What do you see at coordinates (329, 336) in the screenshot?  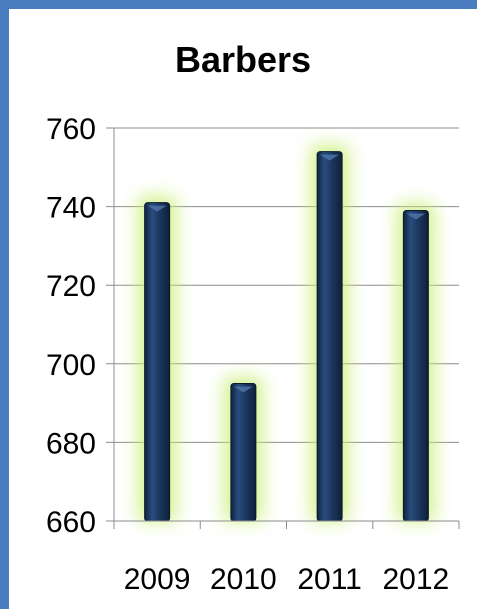 I see `bar-2011` at bounding box center [329, 336].